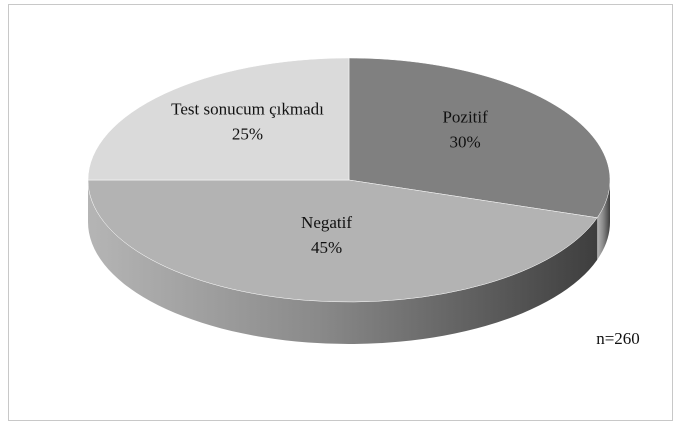 The image size is (681, 427). What do you see at coordinates (465, 116) in the screenshot?
I see `slice-label: Pozitif` at bounding box center [465, 116].